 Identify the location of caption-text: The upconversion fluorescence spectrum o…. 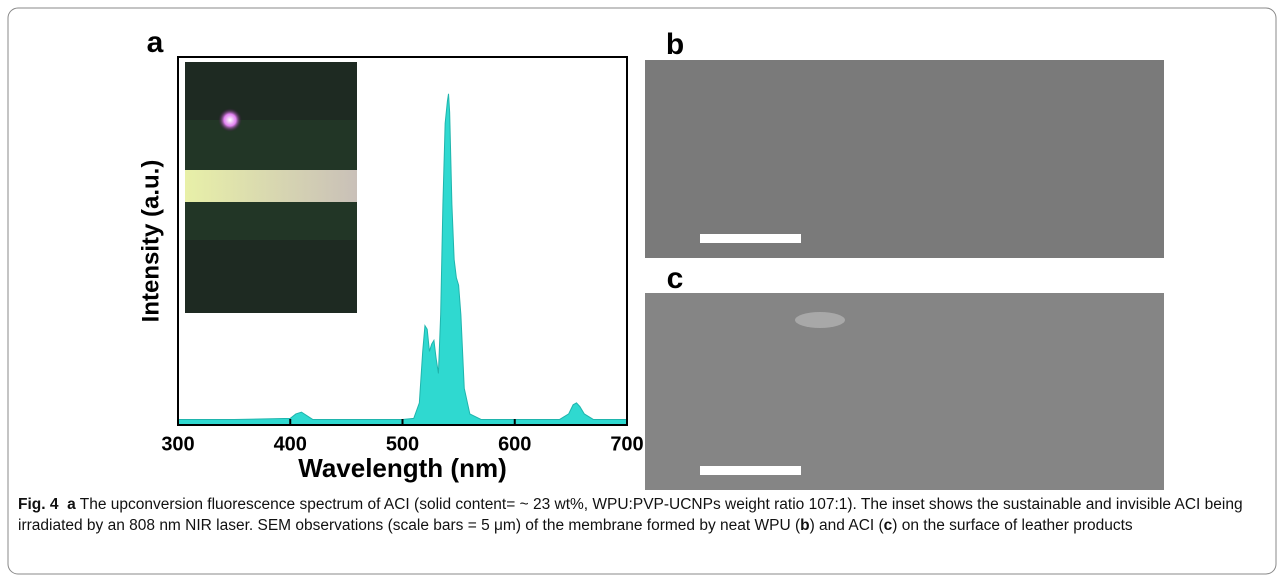
(630, 515).